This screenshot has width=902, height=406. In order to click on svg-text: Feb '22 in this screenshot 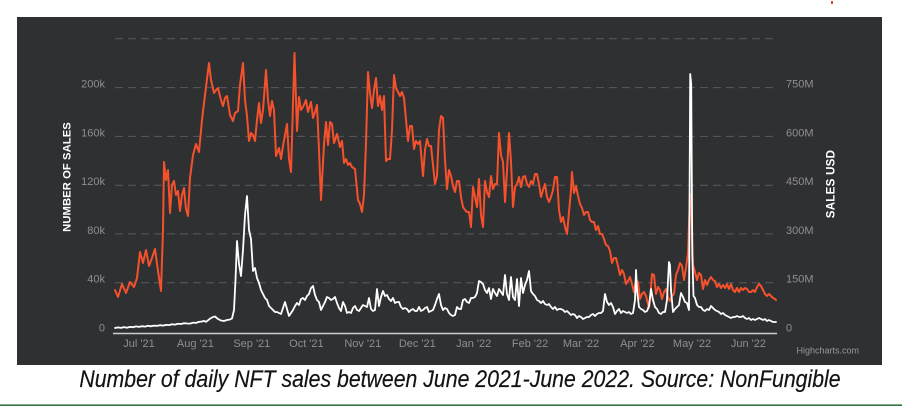, I will do `click(530, 344)`.